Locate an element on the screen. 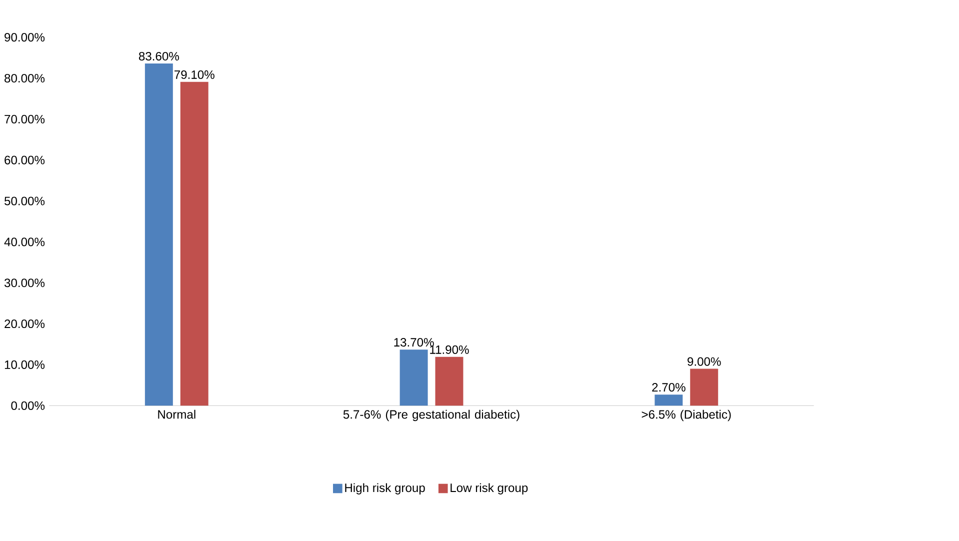  data-label: 11.90% is located at coordinates (449, 349).